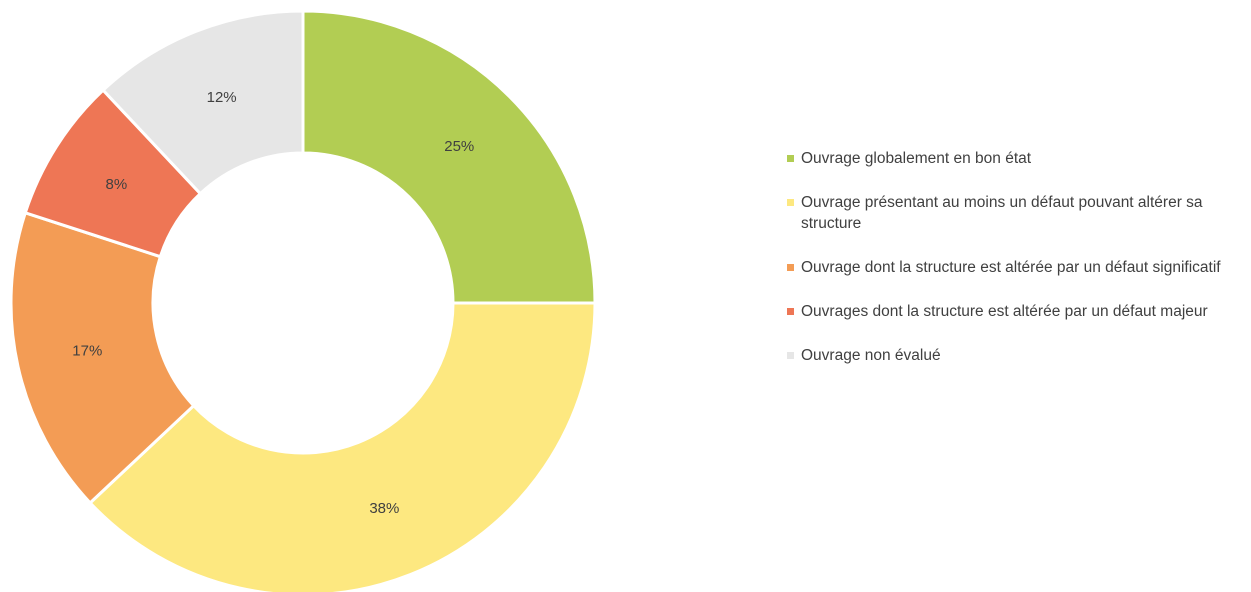 The width and height of the screenshot is (1251, 592). Describe the element at coordinates (790, 202) in the screenshot. I see `legend-swatch-defaut-pouvant-alterer` at that location.